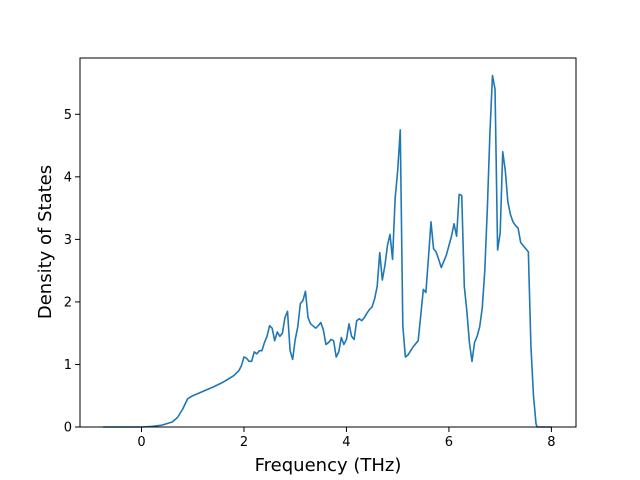 This screenshot has width=640, height=480. Describe the element at coordinates (141, 442) in the screenshot. I see `x-tick-label: 0` at that location.